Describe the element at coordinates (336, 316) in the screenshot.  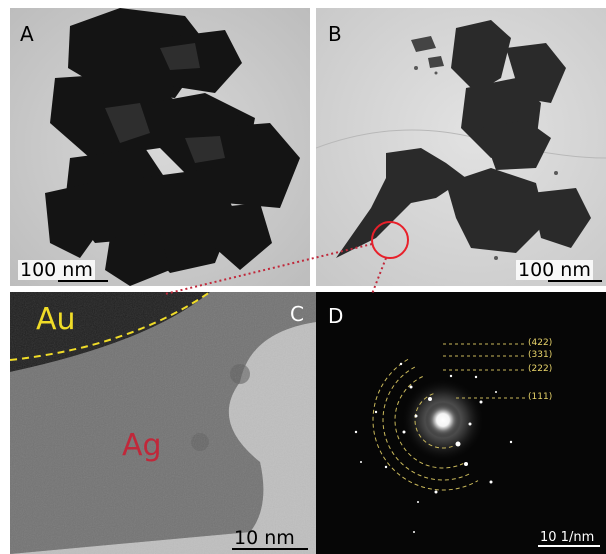
I see `panel-d-label: D` at that location.